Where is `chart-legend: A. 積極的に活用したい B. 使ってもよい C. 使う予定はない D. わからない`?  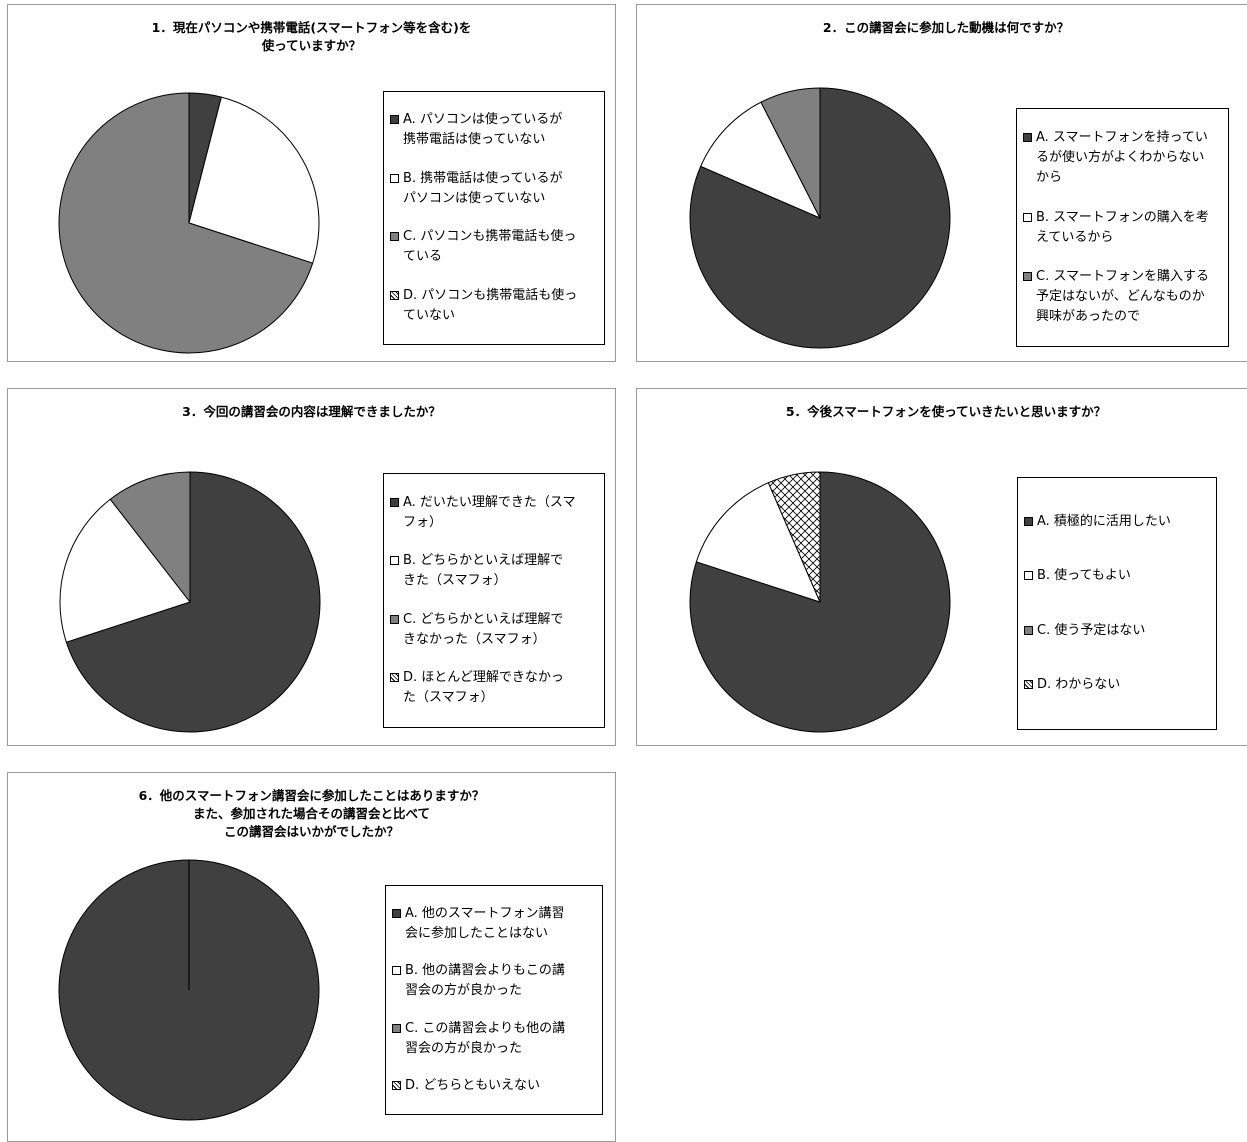
chart-legend: A. 積極的に活用したい B. 使ってもよい C. 使う予定はない D. わからない is located at coordinates (1117, 603).